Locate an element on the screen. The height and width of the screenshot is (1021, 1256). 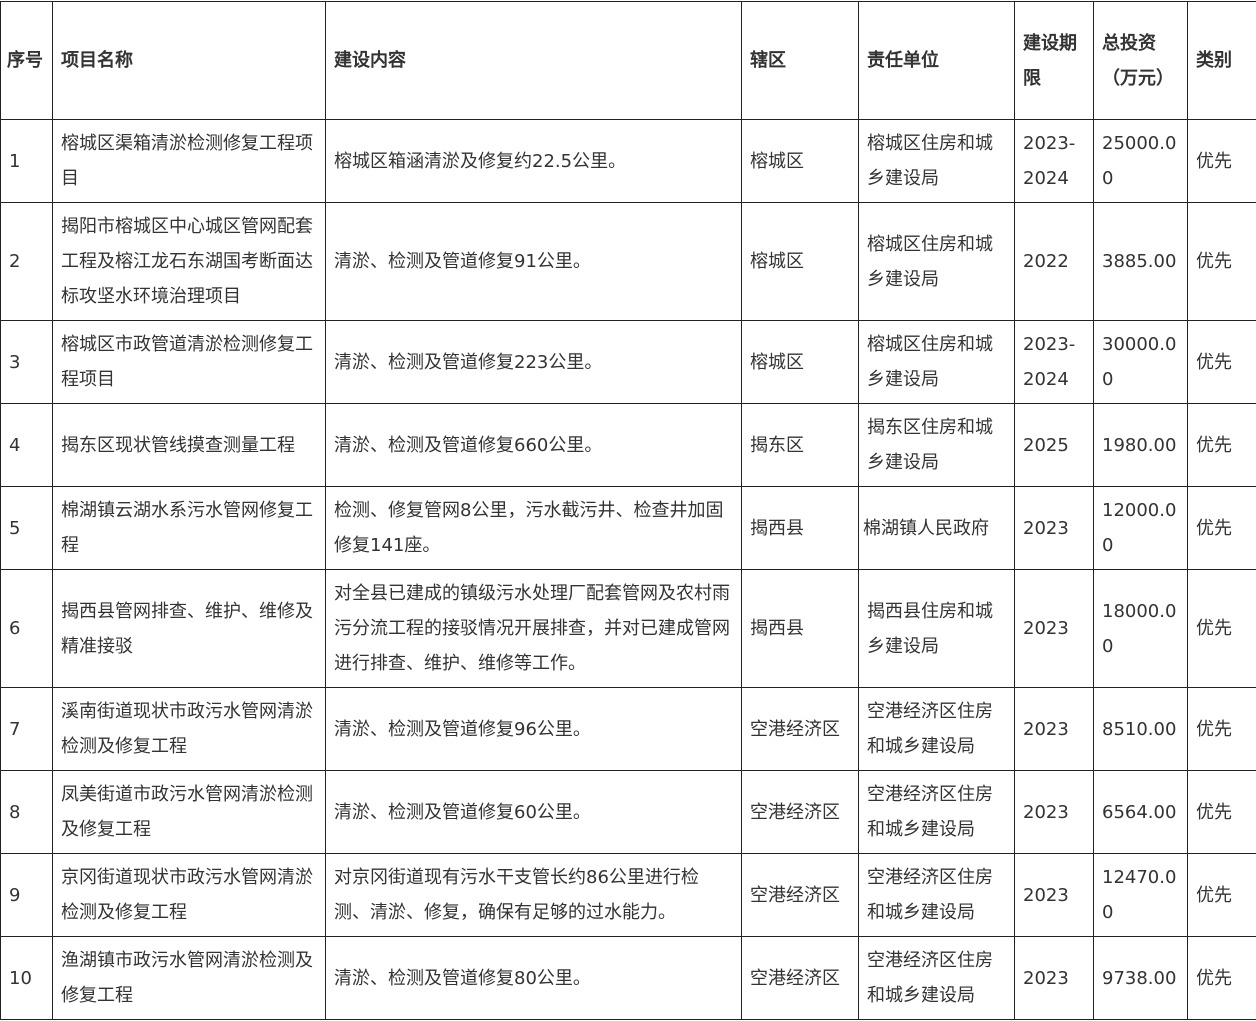
cell-investment: 9738.00 is located at coordinates (1141, 978).